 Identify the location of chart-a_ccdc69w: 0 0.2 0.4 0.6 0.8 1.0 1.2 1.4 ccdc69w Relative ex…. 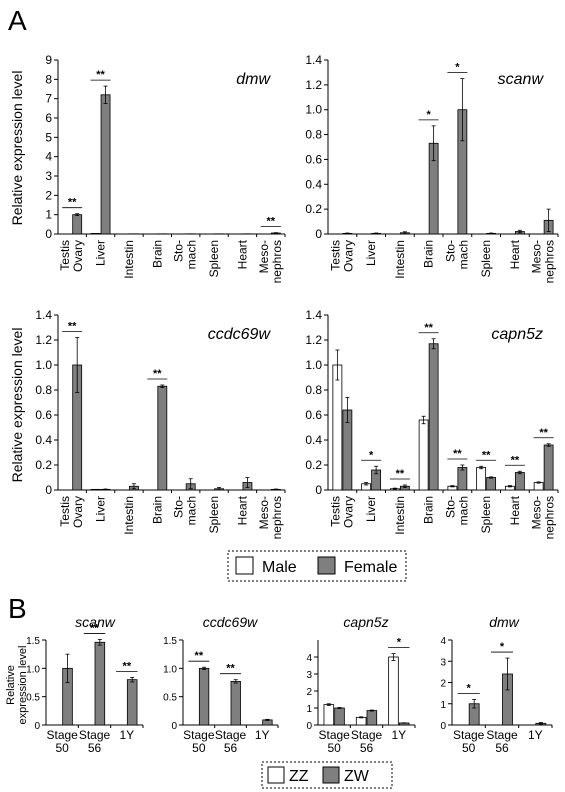
(147, 423).